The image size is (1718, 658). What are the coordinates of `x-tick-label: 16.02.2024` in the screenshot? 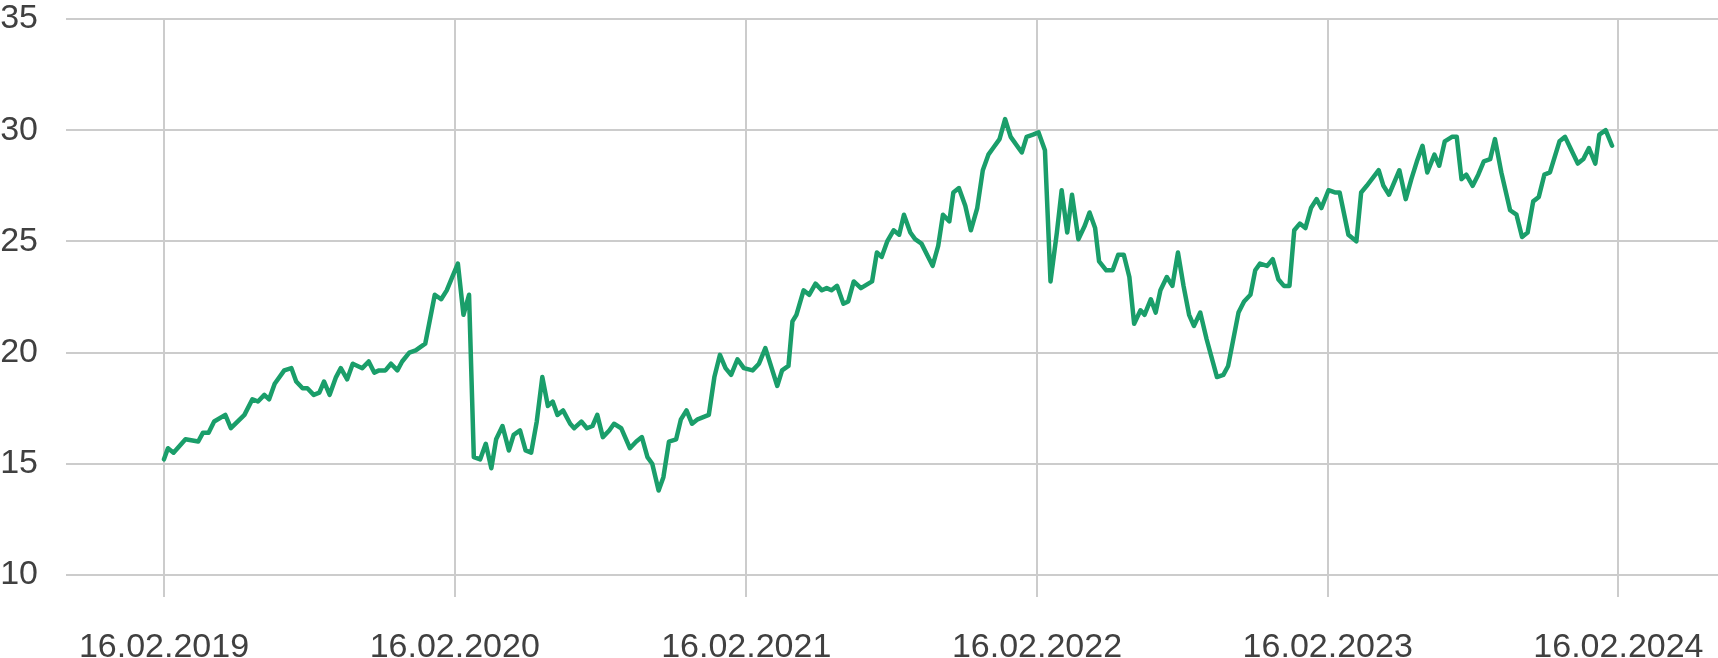 It's located at (1618, 641).